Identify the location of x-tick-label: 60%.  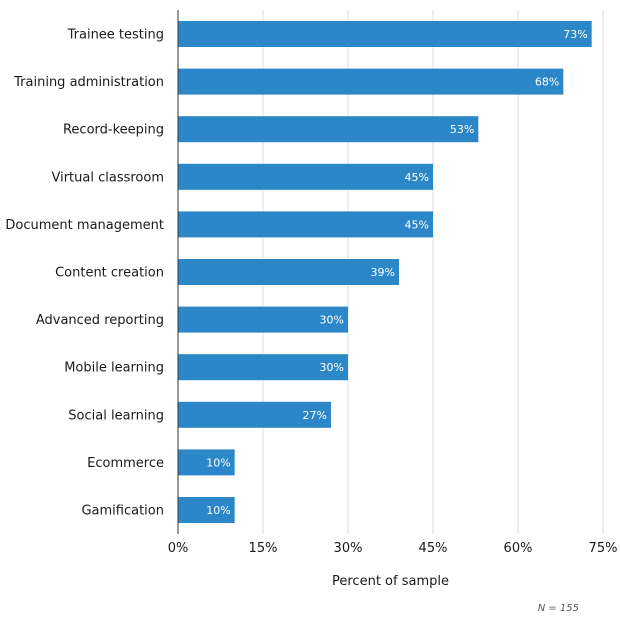
(518, 548).